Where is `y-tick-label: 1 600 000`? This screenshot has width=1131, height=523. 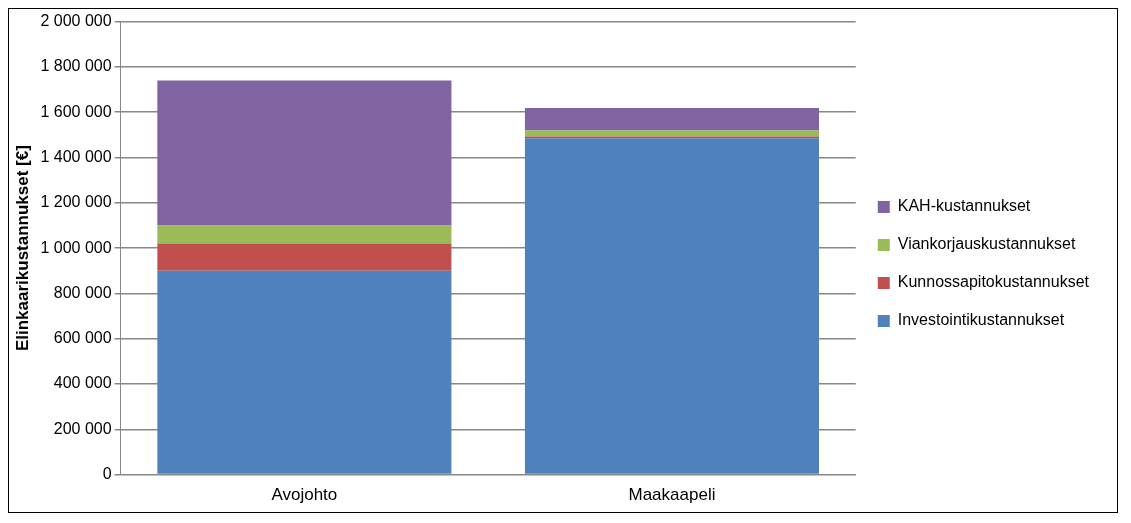 y-tick-label: 1 600 000 is located at coordinates (76, 111).